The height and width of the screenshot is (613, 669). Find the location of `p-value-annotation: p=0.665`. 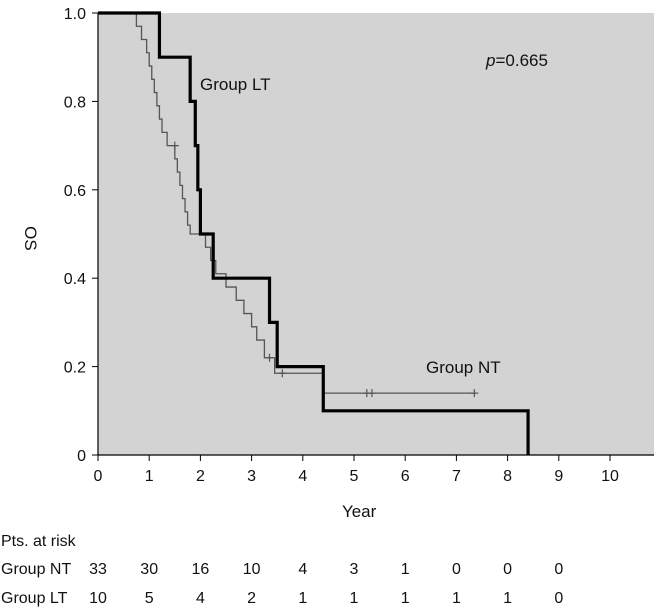

p-value-annotation: p=0.665 is located at coordinates (516, 60).